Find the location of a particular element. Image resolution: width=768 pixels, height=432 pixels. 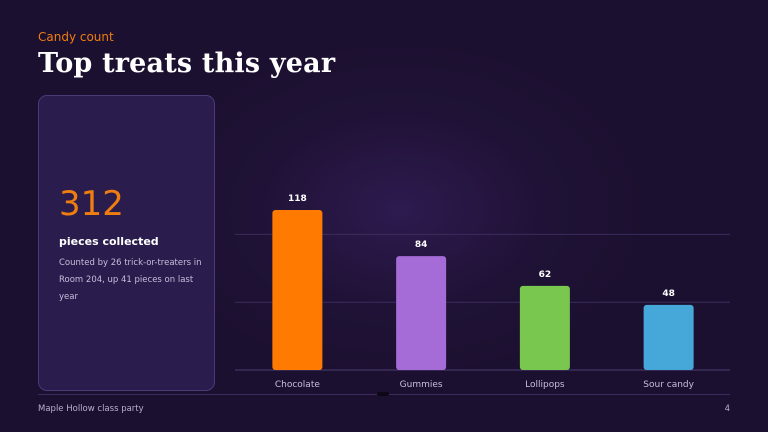

footer-title: Maple Hollow class party is located at coordinates (91, 409).